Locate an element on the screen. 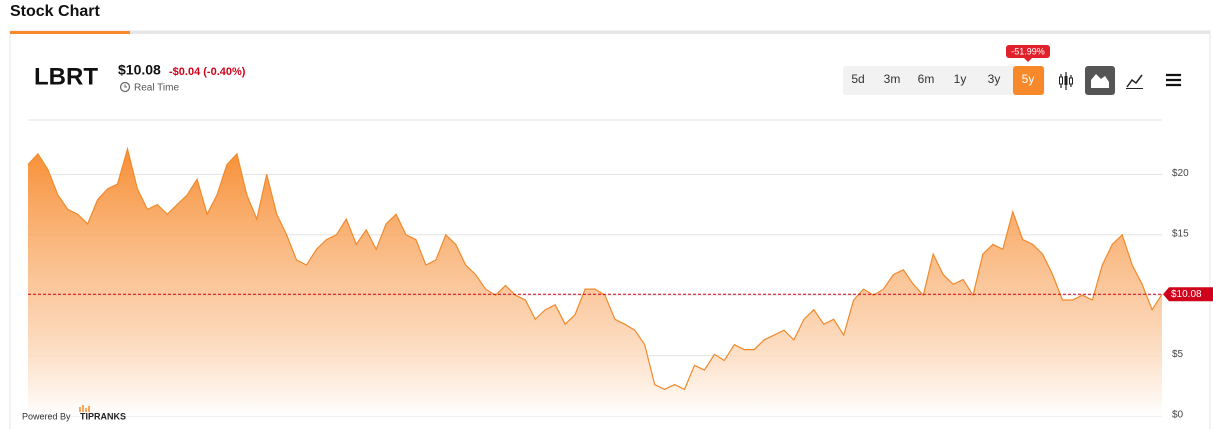  range-button: 5d is located at coordinates (857, 79).